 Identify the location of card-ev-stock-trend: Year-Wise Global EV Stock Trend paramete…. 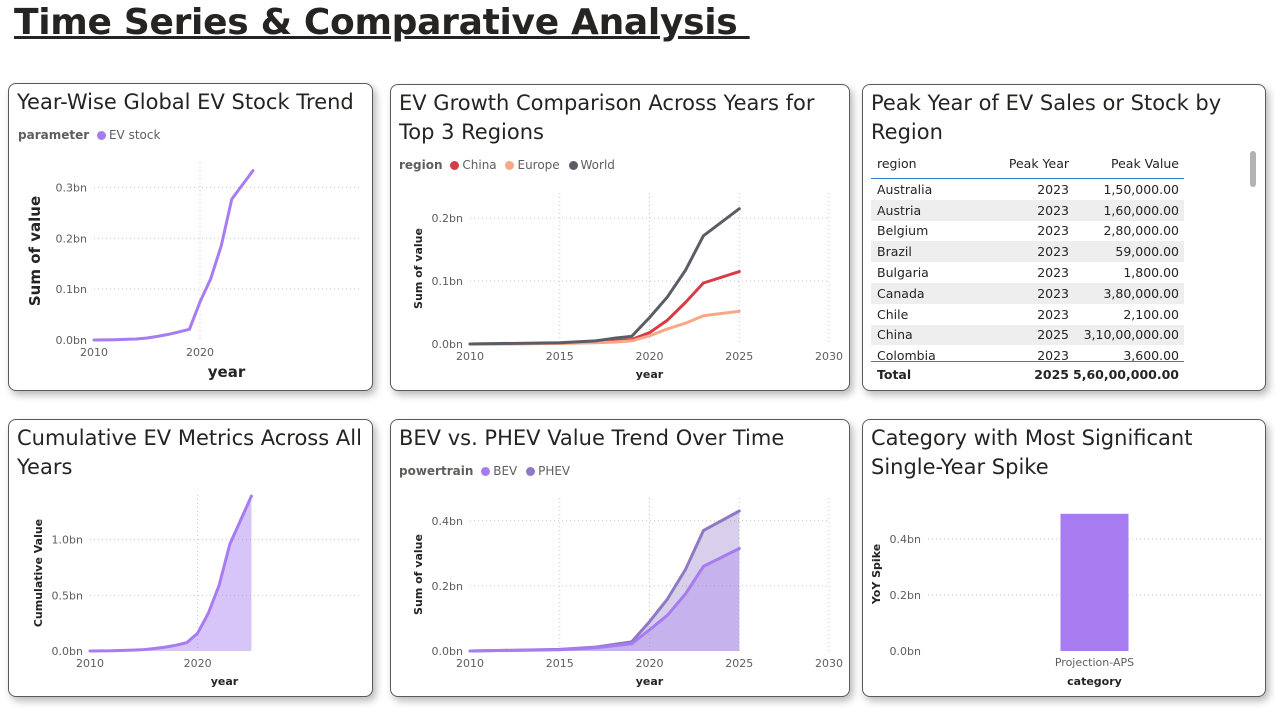
(190, 237).